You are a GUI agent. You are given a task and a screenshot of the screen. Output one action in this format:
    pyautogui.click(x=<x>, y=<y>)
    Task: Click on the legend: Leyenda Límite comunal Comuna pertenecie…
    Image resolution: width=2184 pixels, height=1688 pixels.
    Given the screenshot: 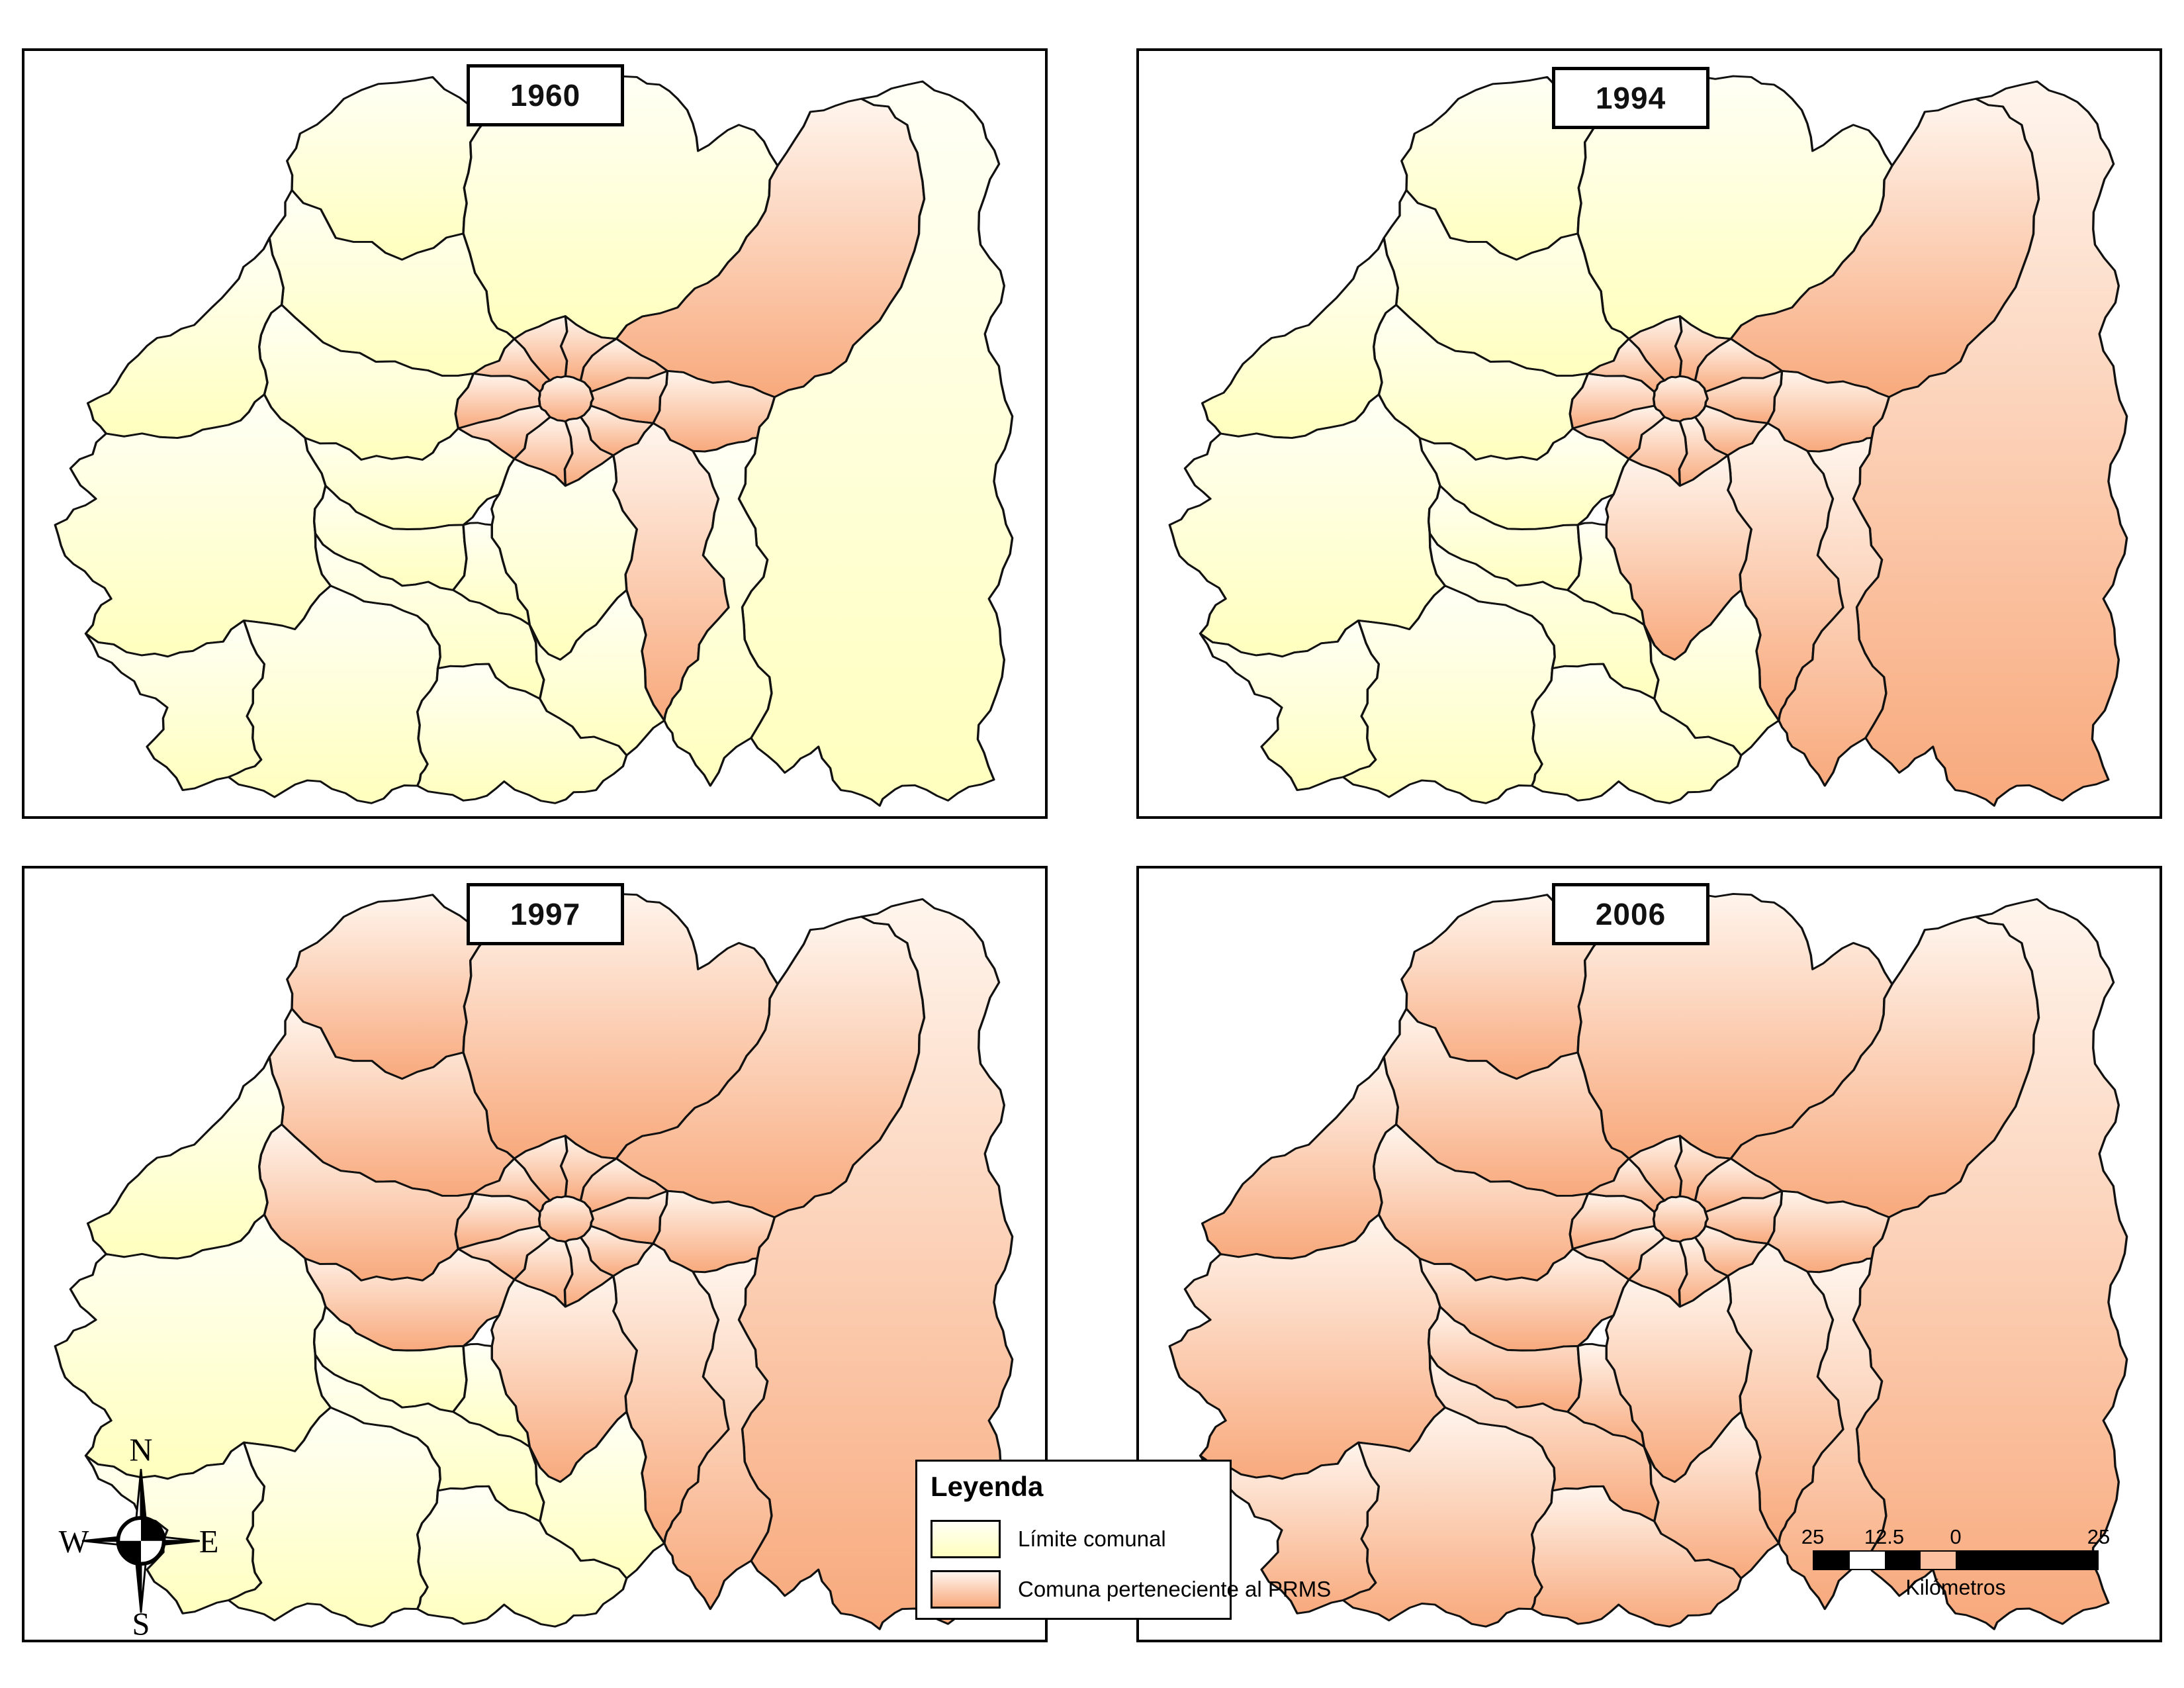 What is the action you would take?
    pyautogui.click(x=1123, y=1540)
    